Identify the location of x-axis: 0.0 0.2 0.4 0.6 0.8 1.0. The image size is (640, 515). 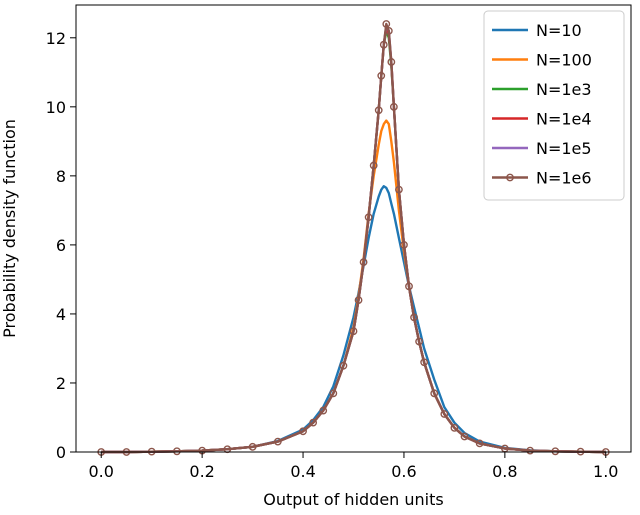
(353, 466).